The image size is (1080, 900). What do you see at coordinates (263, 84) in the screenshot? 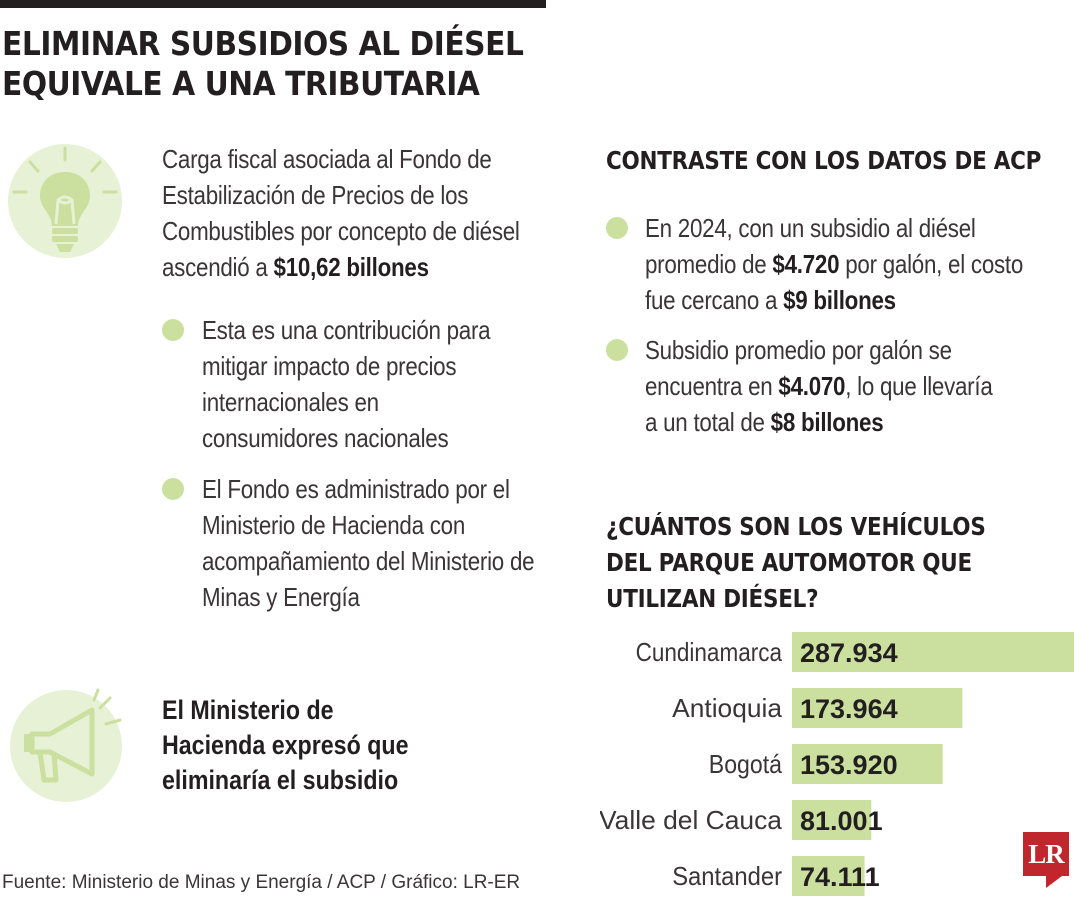
I see `title-line-2: EQUIVALE A UNA TRIBUTARIA` at bounding box center [263, 84].